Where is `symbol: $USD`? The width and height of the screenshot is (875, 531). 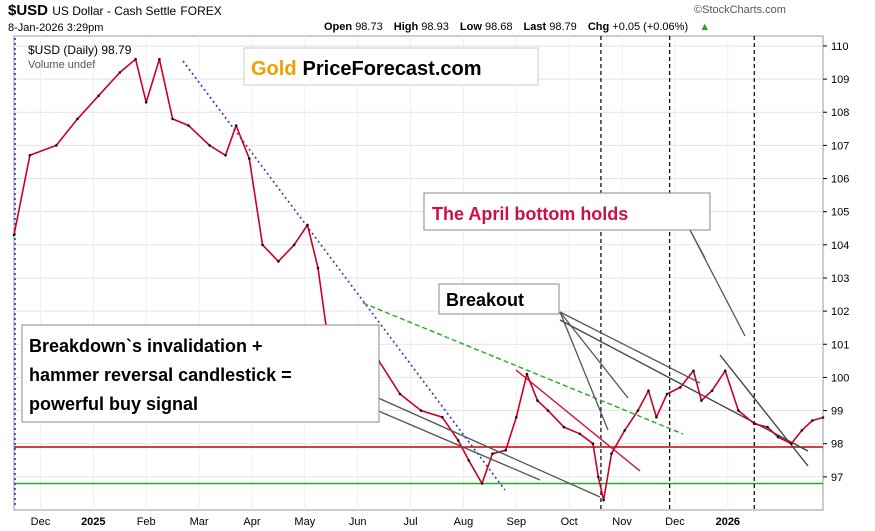 symbol: $USD is located at coordinates (28, 10).